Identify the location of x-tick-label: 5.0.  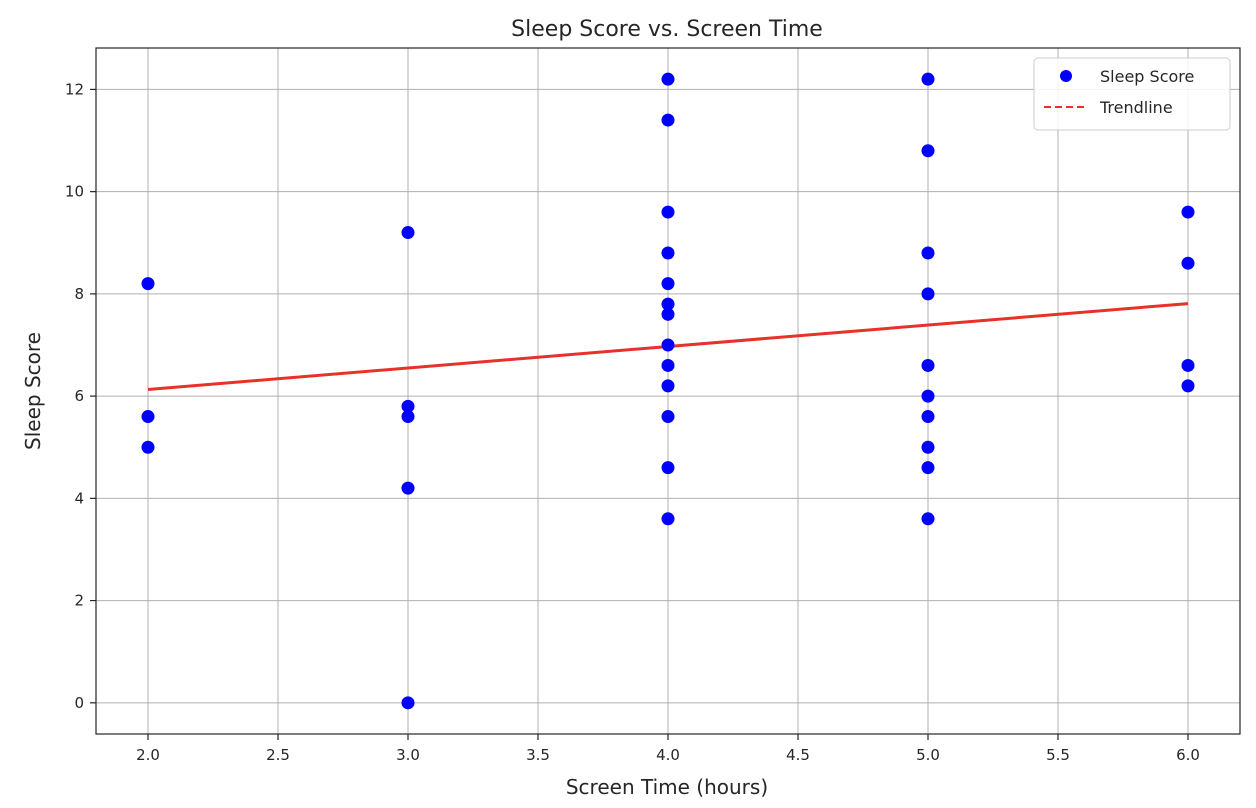
(928, 755).